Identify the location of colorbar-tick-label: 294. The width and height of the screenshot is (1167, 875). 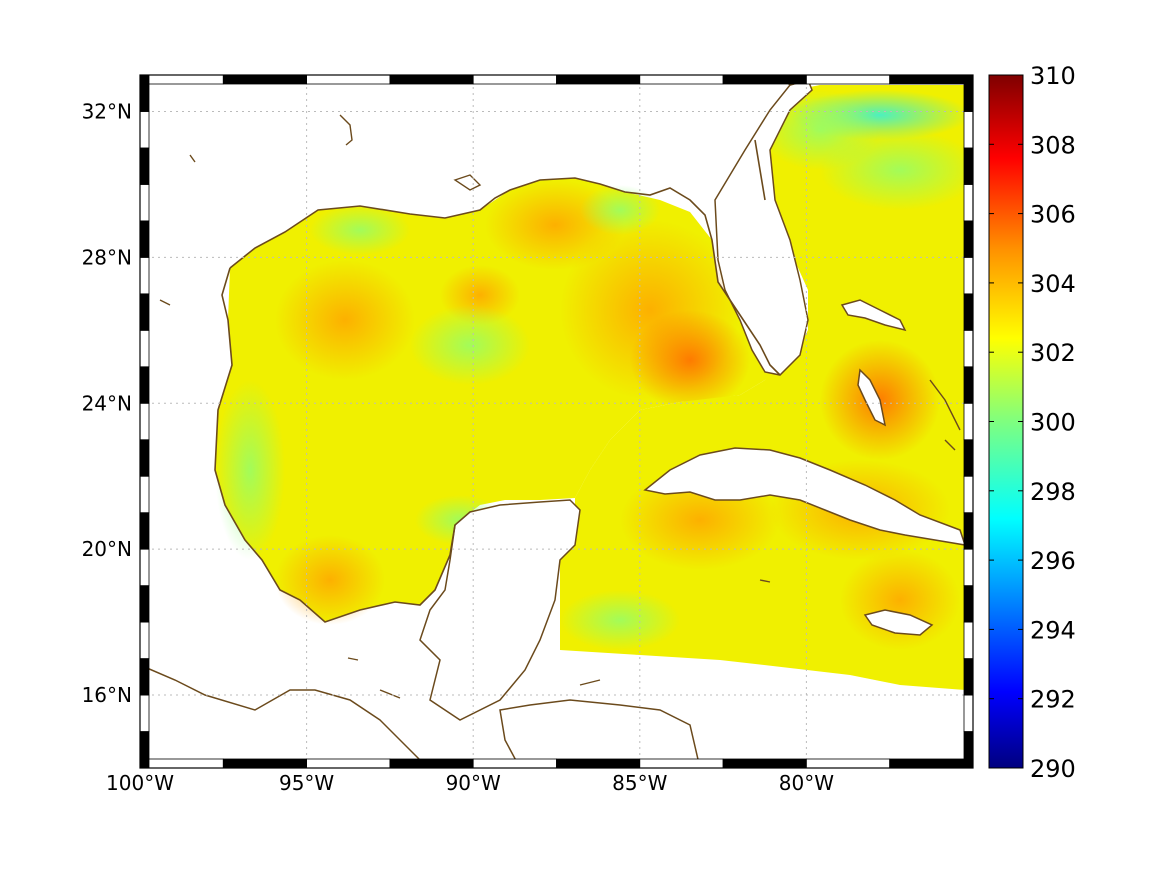
(1053, 630).